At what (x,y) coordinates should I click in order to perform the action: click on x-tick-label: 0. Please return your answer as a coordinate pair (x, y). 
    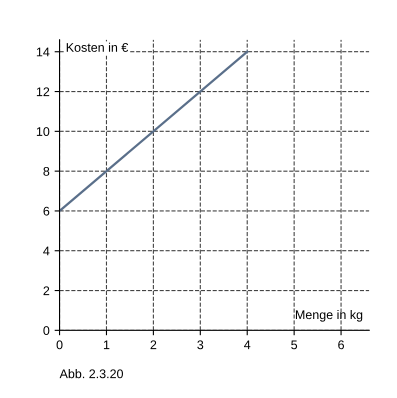
    Looking at the image, I should click on (59, 345).